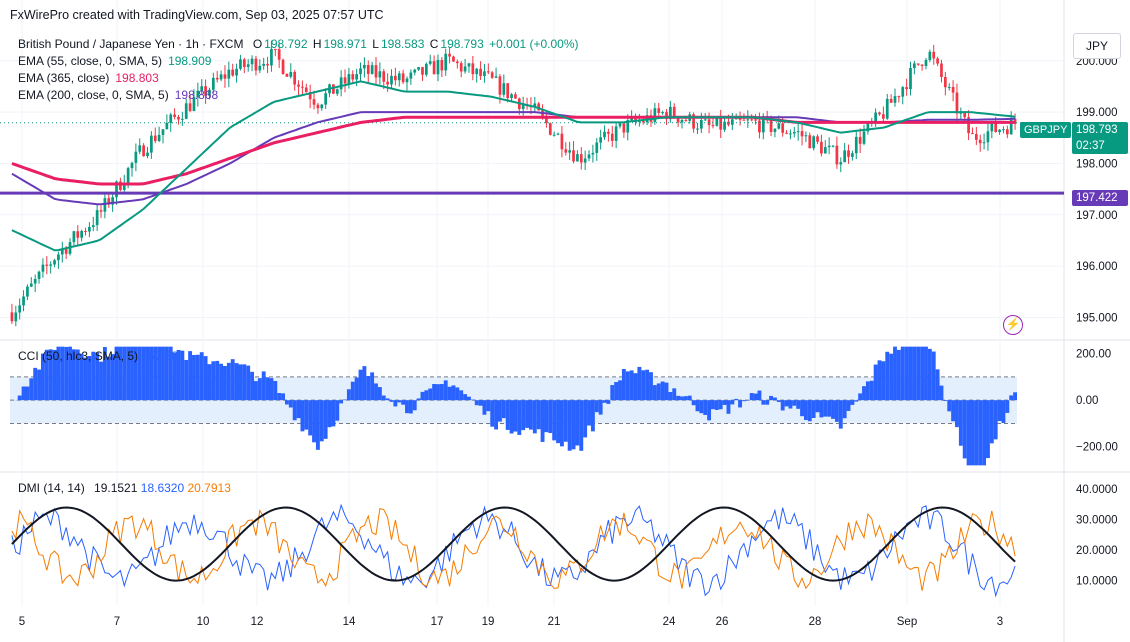 Image resolution: width=1130 pixels, height=642 pixels. Describe the element at coordinates (1087, 401) in the screenshot. I see `cci-tick-label: 0.00` at that location.